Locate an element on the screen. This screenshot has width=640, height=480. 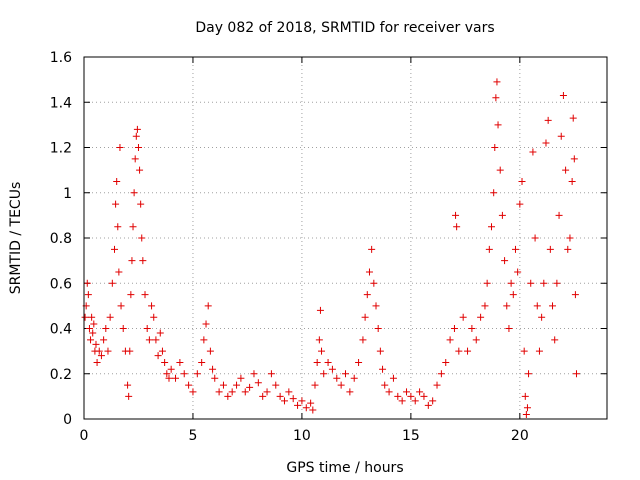
y-axis-label: SRMTID / TECUs is located at coordinates (16, 238).